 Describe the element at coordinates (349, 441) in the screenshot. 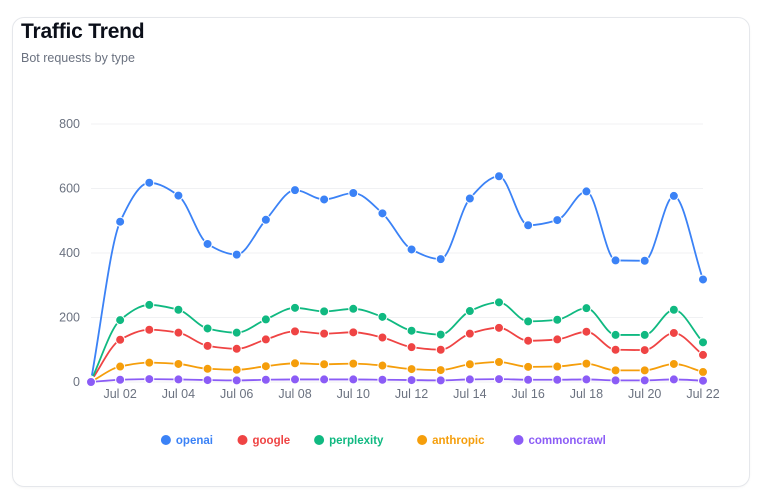

I see `legend-item-perplexity: perplexity` at that location.